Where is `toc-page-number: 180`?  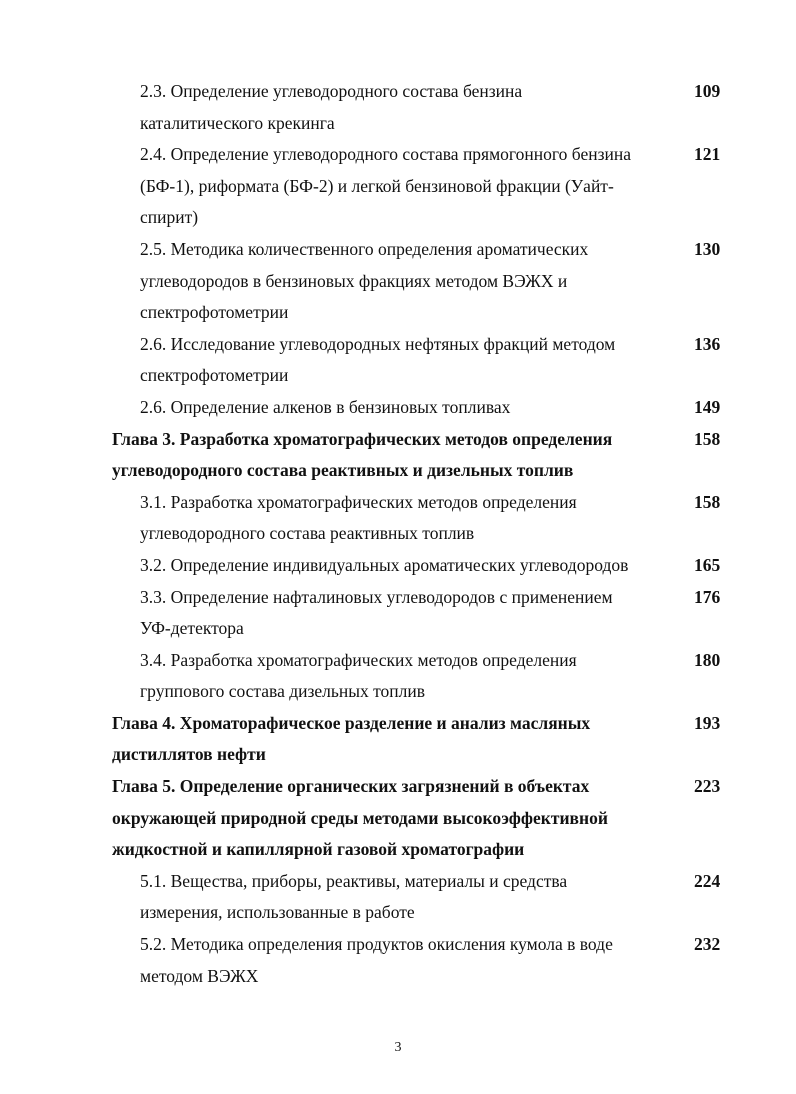 toc-page-number: 180 is located at coordinates (707, 659).